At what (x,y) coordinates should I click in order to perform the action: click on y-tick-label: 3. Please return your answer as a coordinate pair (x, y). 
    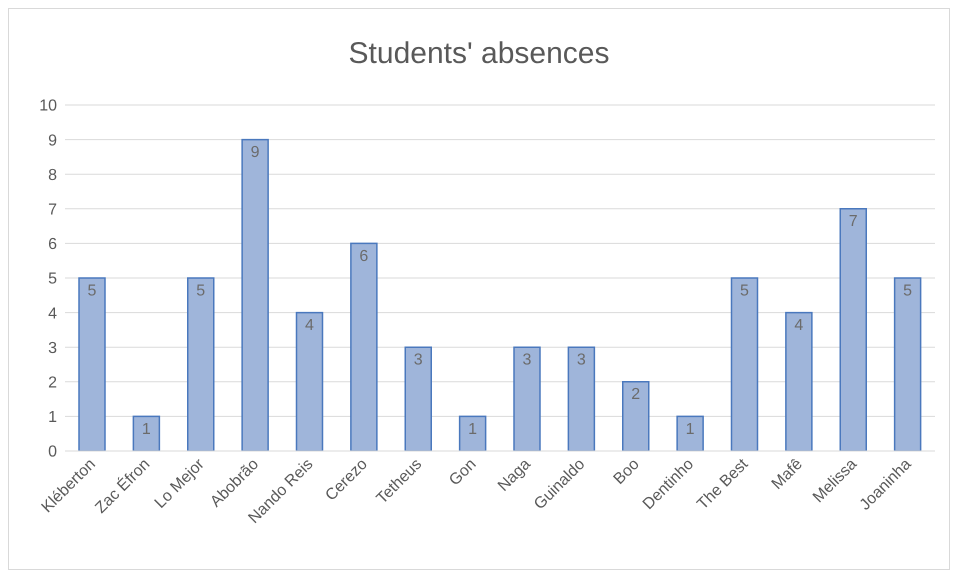
    Looking at the image, I should click on (53, 348).